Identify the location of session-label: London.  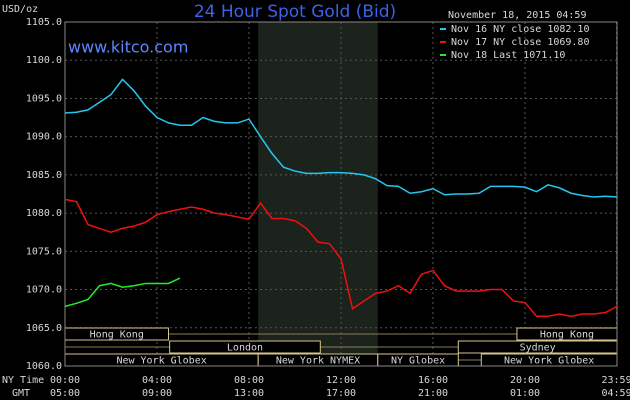
(245, 348).